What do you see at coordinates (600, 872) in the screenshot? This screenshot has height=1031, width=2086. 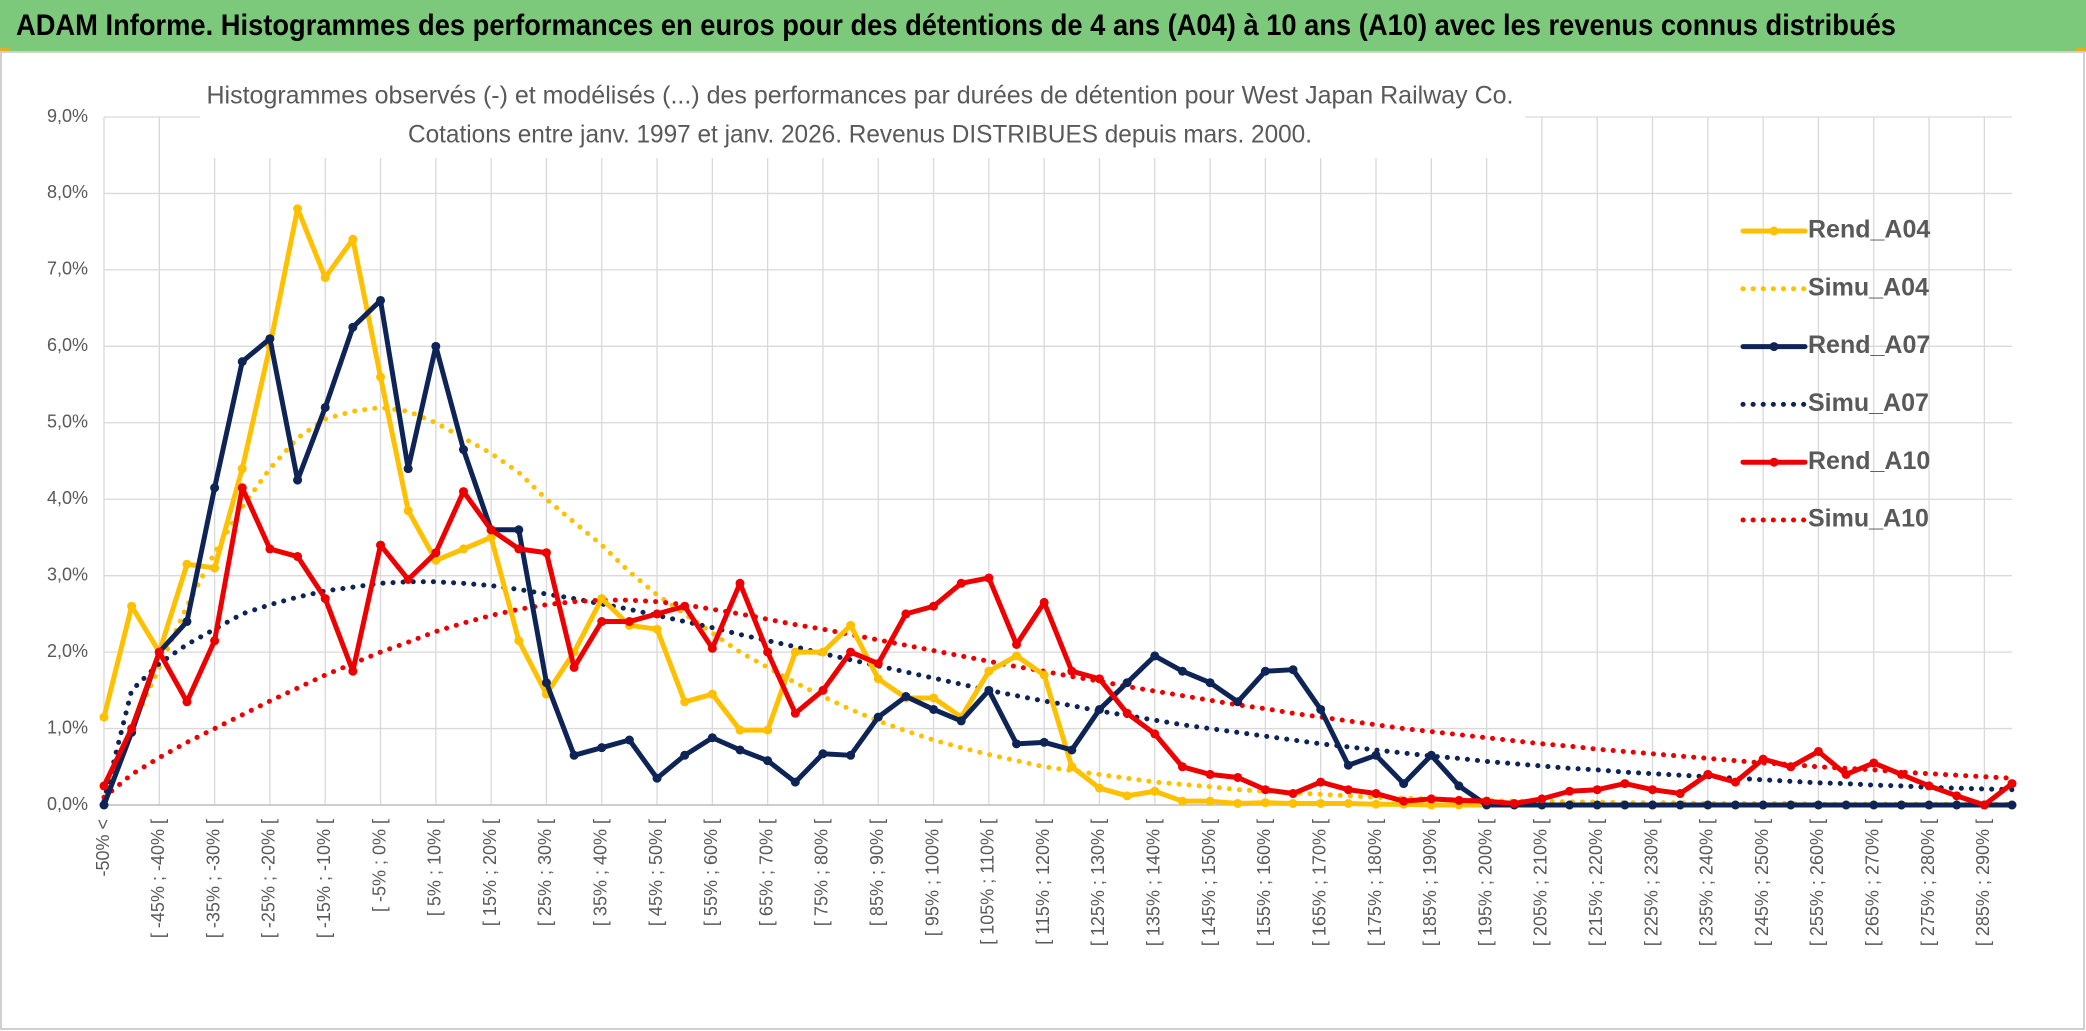 I see `x-tick-label: [ 35% ; 40% [` at bounding box center [600, 872].